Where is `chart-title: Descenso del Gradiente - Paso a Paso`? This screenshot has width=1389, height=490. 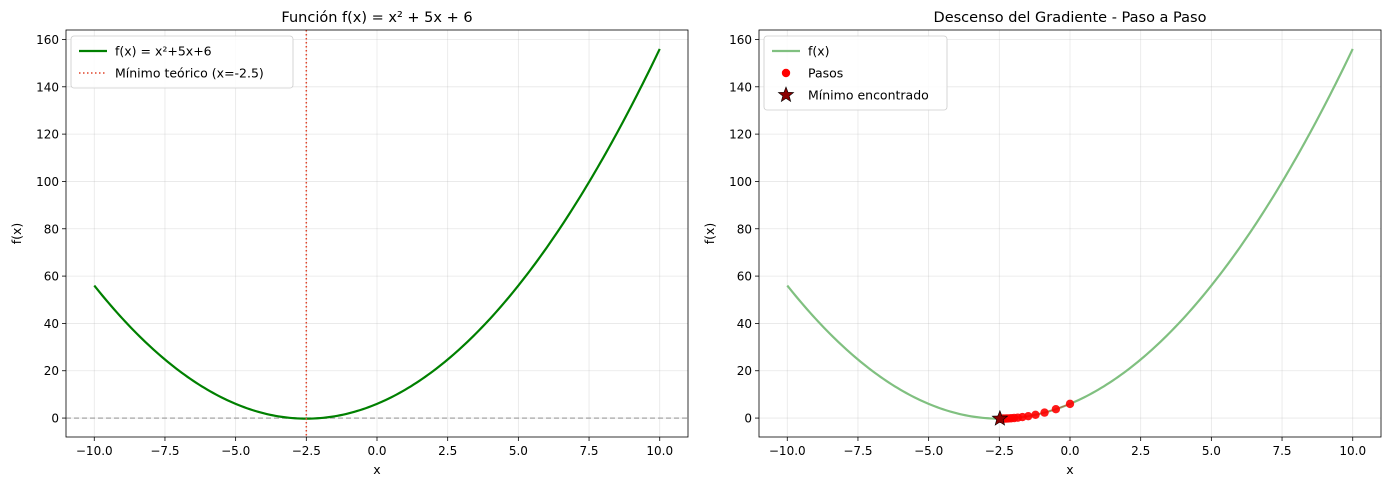
chart-title: Descenso del Gradiente - Paso a Paso is located at coordinates (1070, 18).